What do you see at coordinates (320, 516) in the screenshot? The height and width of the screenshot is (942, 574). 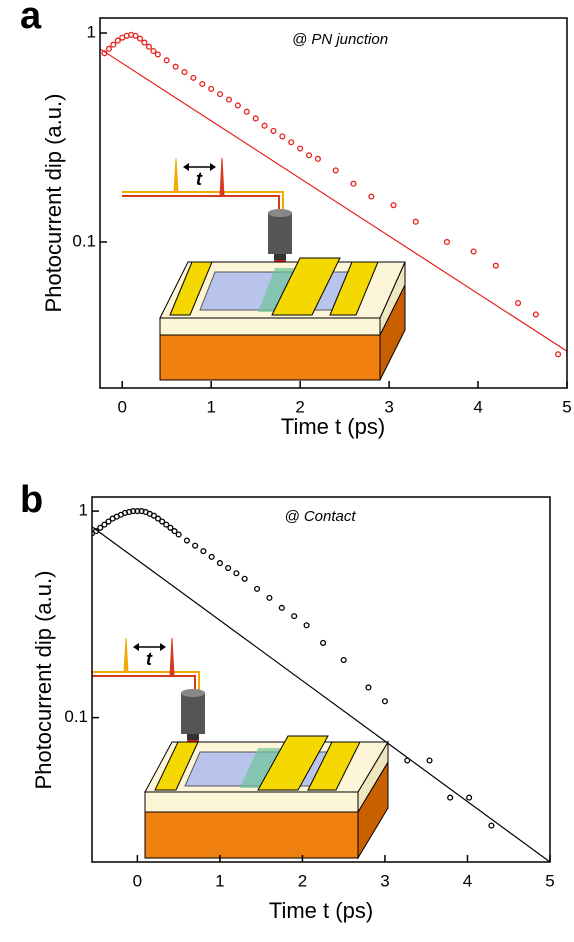 I see `annotation: @ Contact` at bounding box center [320, 516].